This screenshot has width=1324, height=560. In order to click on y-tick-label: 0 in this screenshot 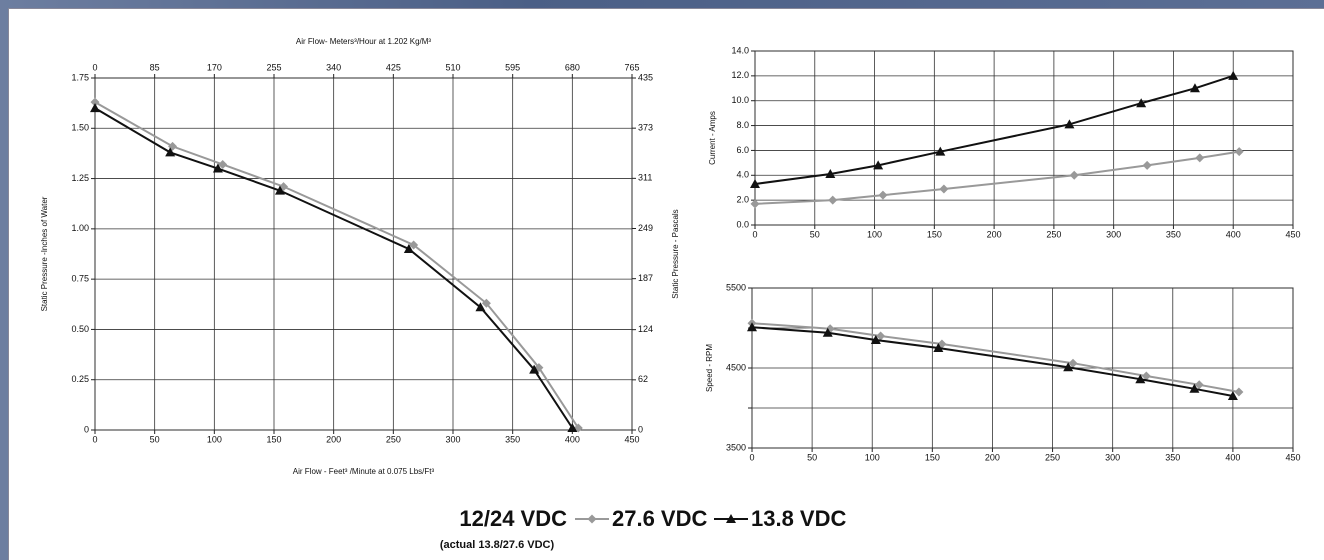, I will do `click(86, 429)`.